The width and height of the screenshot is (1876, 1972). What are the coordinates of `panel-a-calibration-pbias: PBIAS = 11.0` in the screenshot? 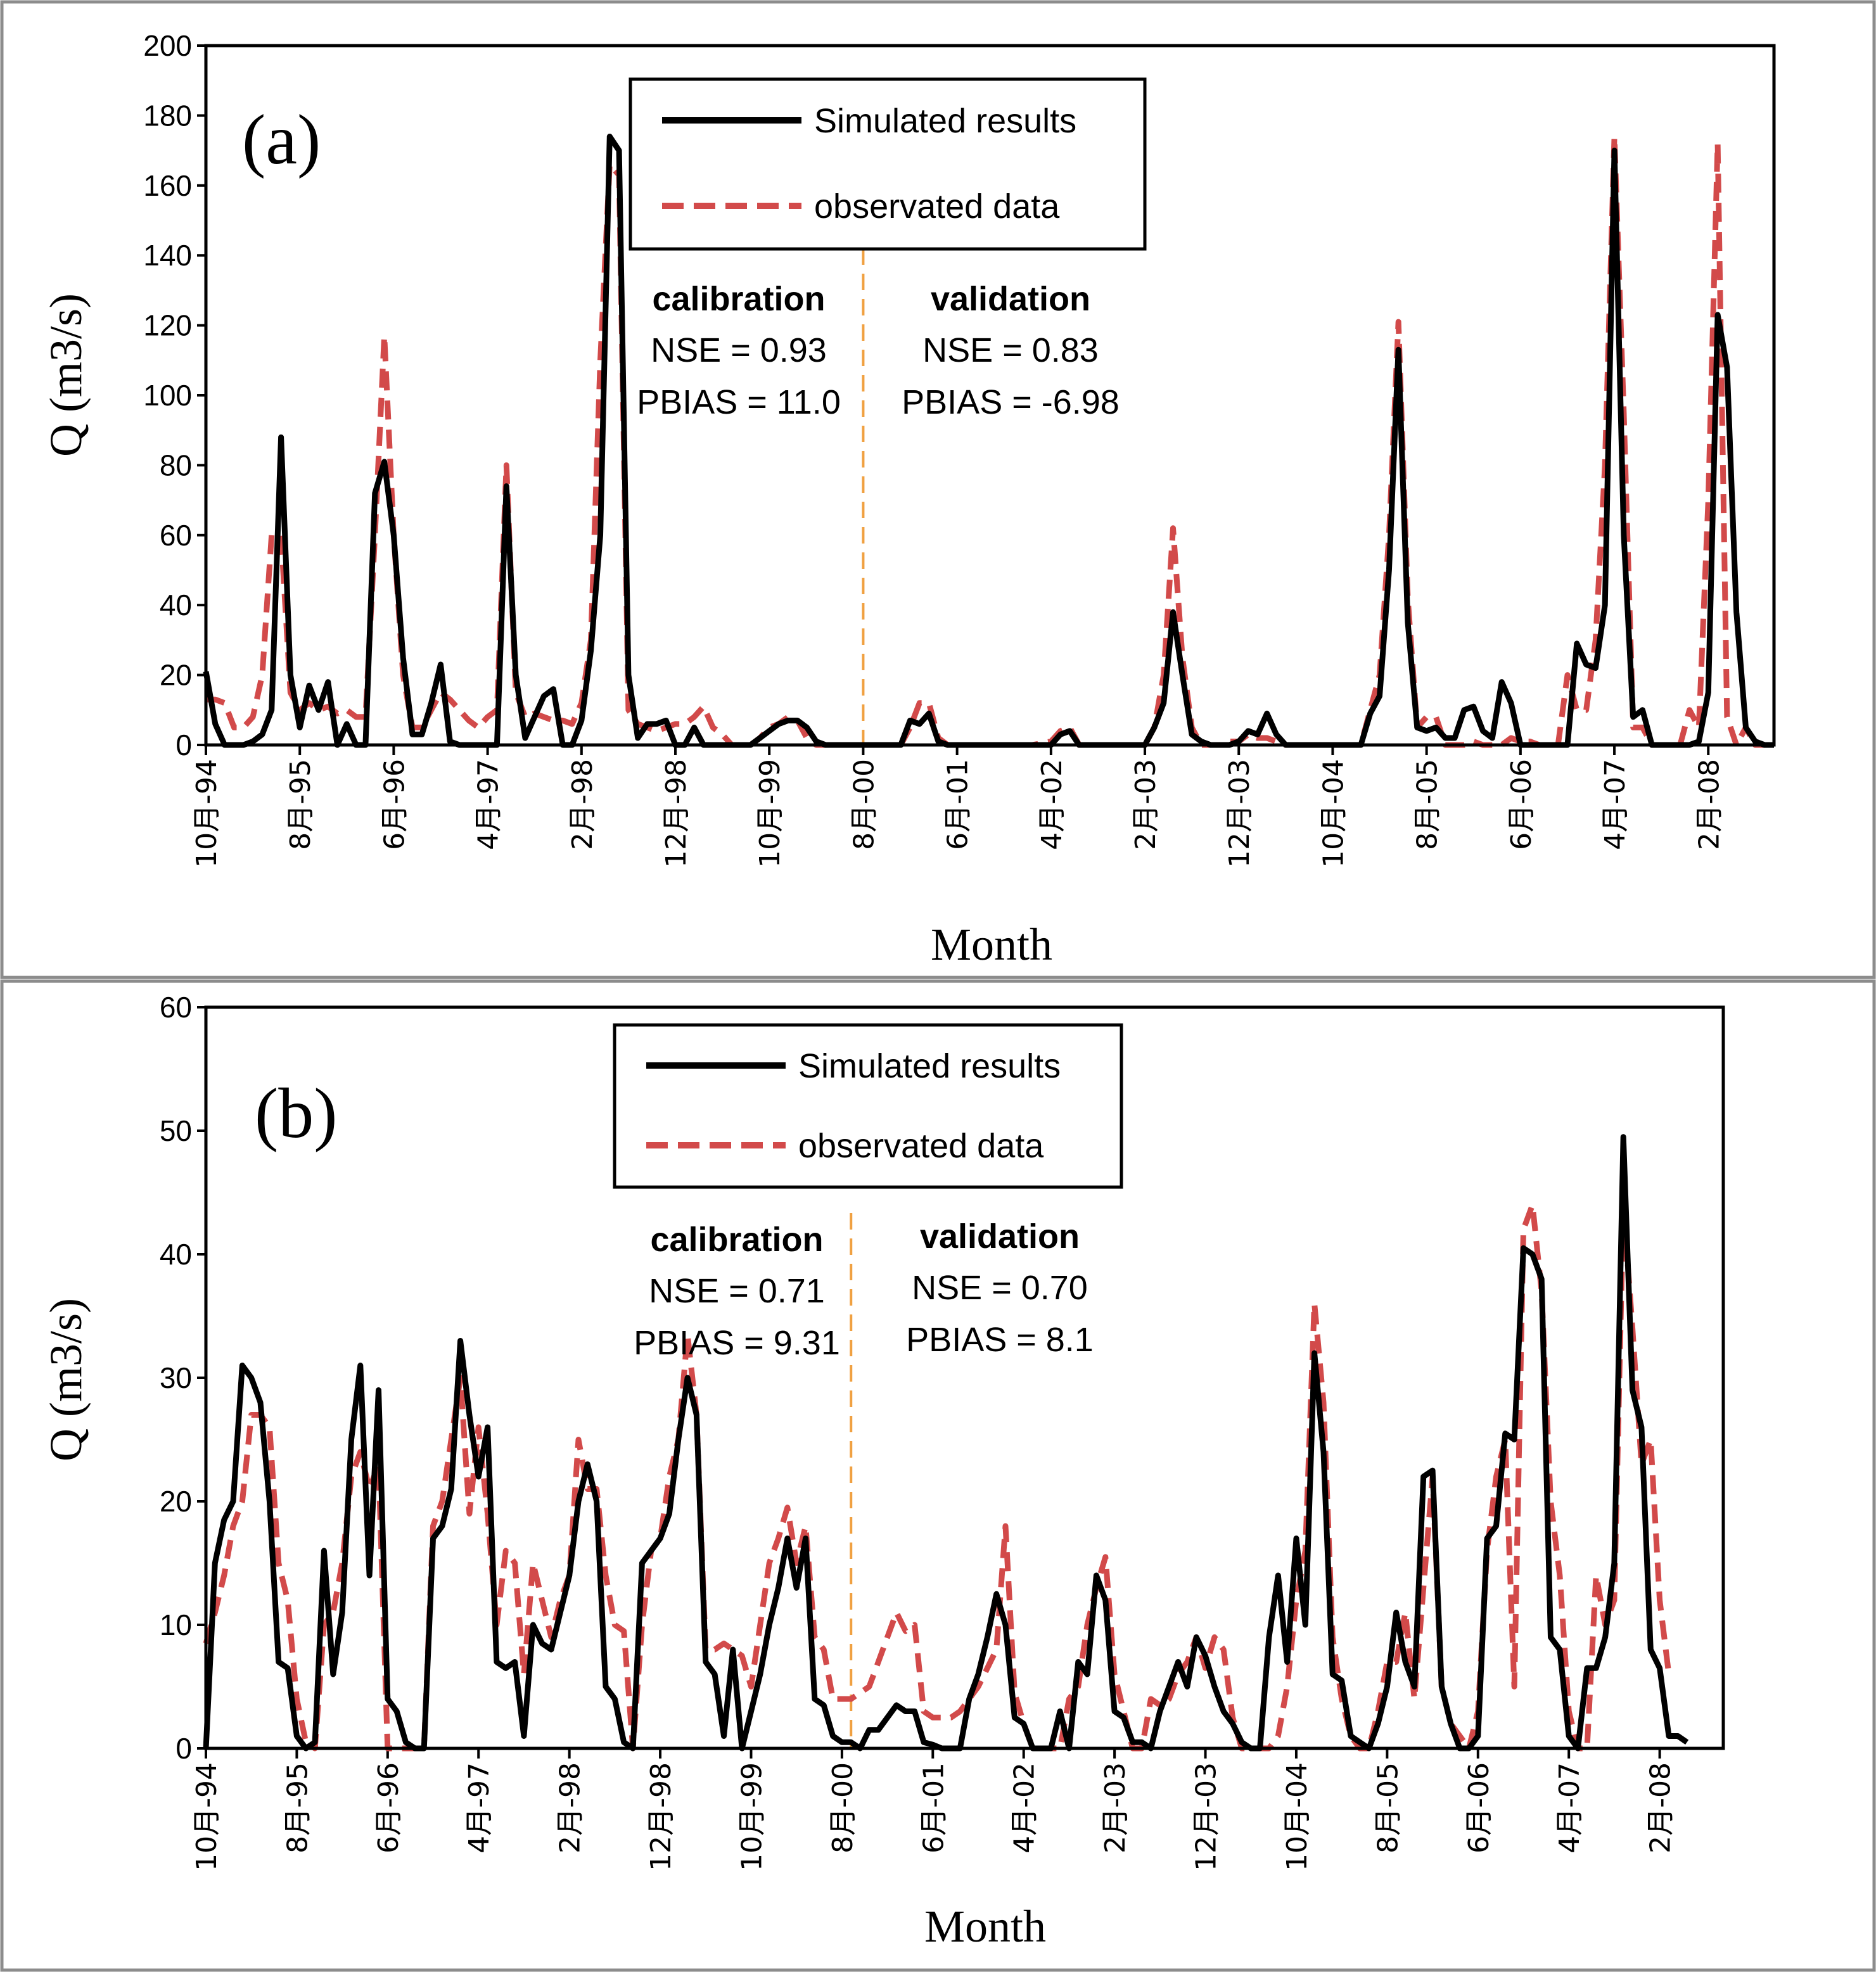 It's located at (739, 402).